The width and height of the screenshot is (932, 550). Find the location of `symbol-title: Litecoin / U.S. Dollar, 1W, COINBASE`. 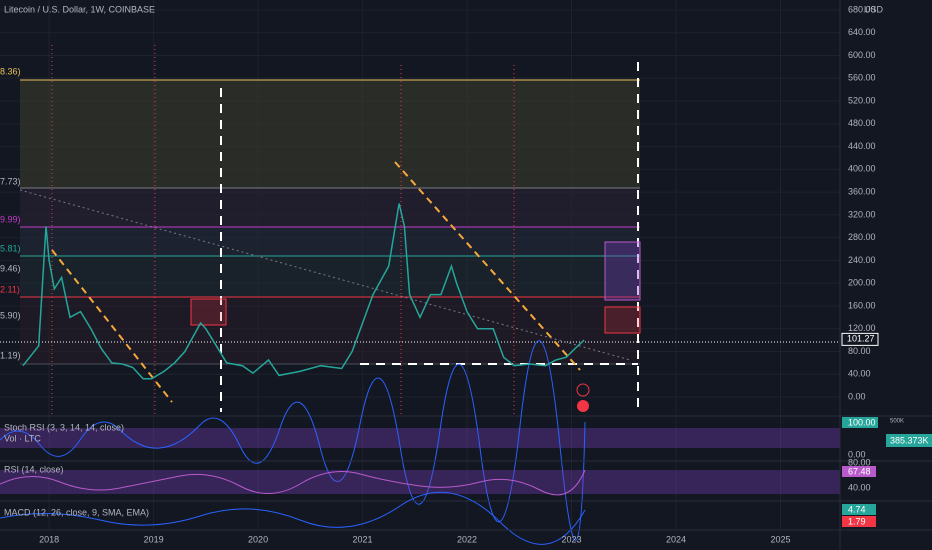

symbol-title: Litecoin / U.S. Dollar, 1W, COINBASE is located at coordinates (79, 9).